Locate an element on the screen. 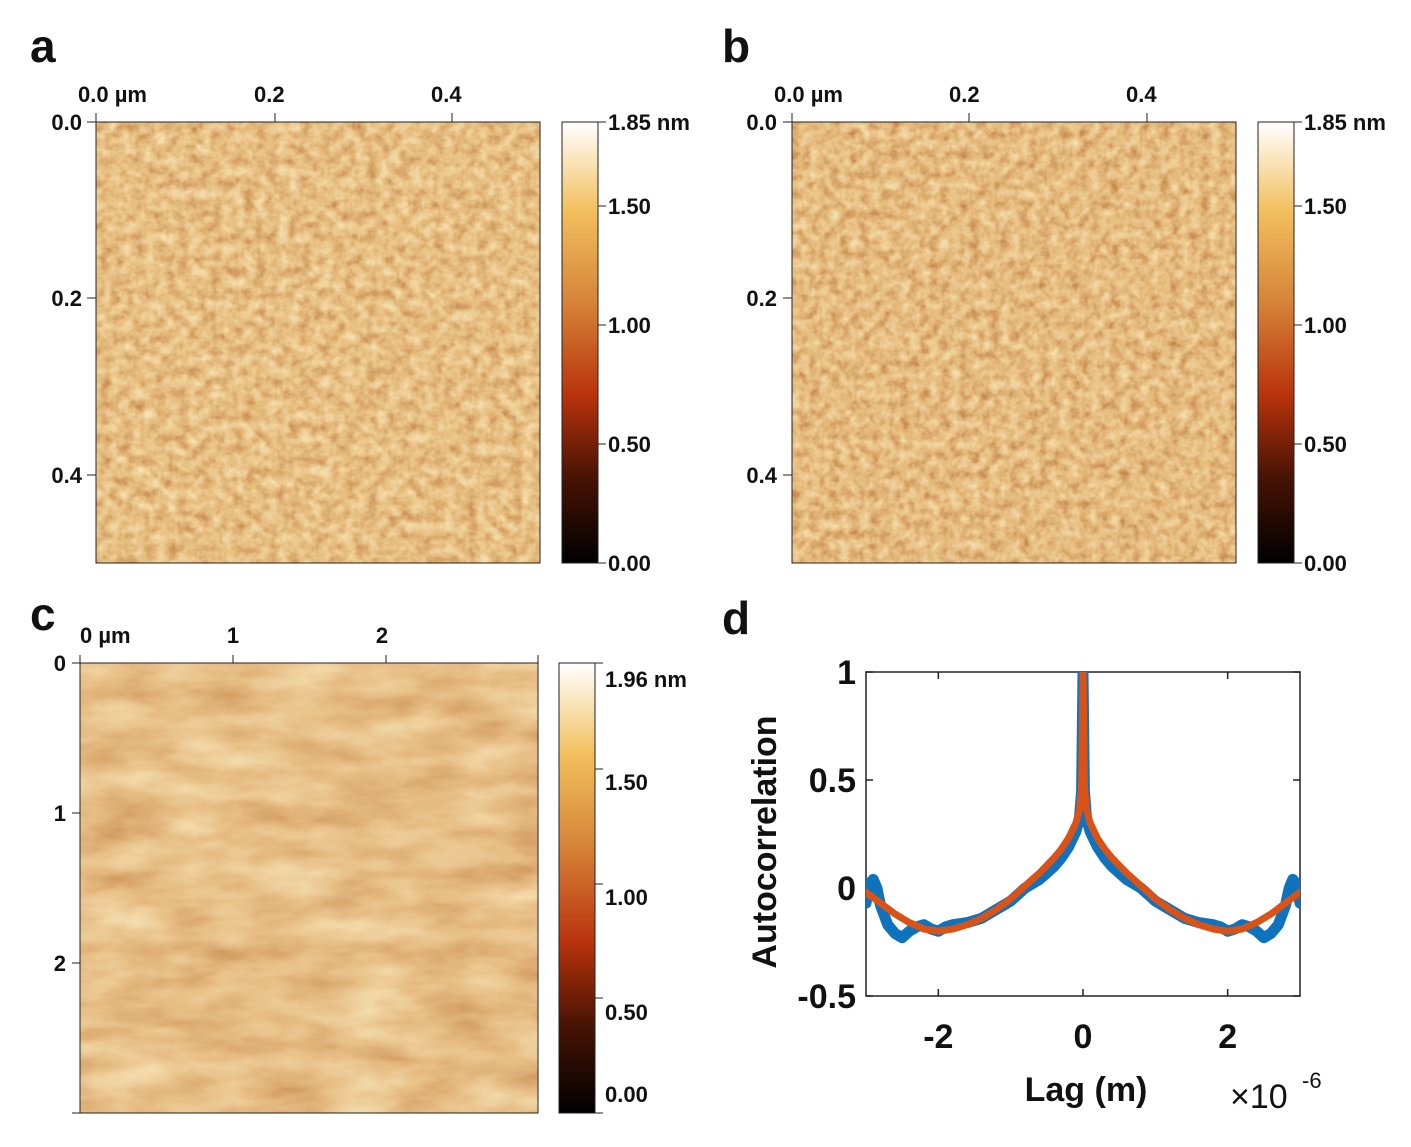  b-xtick-1: 0.2 is located at coordinates (964, 94).